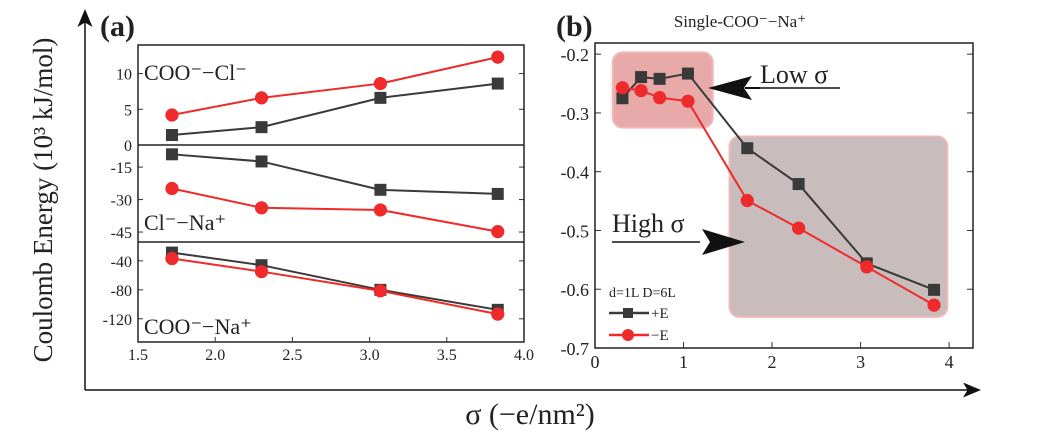 Image resolution: width=1061 pixels, height=440 pixels. Describe the element at coordinates (43, 200) in the screenshot. I see `y-axis-label: Coulomb Energy (10³ kJ/mol)` at that location.